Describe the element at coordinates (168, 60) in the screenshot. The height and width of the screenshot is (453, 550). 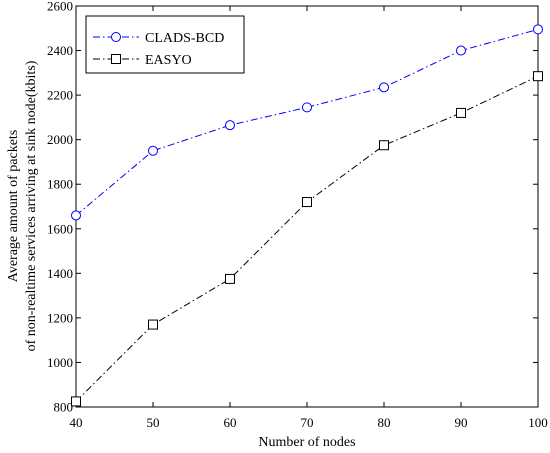
I see `legend-label-easyo: EASYO` at that location.